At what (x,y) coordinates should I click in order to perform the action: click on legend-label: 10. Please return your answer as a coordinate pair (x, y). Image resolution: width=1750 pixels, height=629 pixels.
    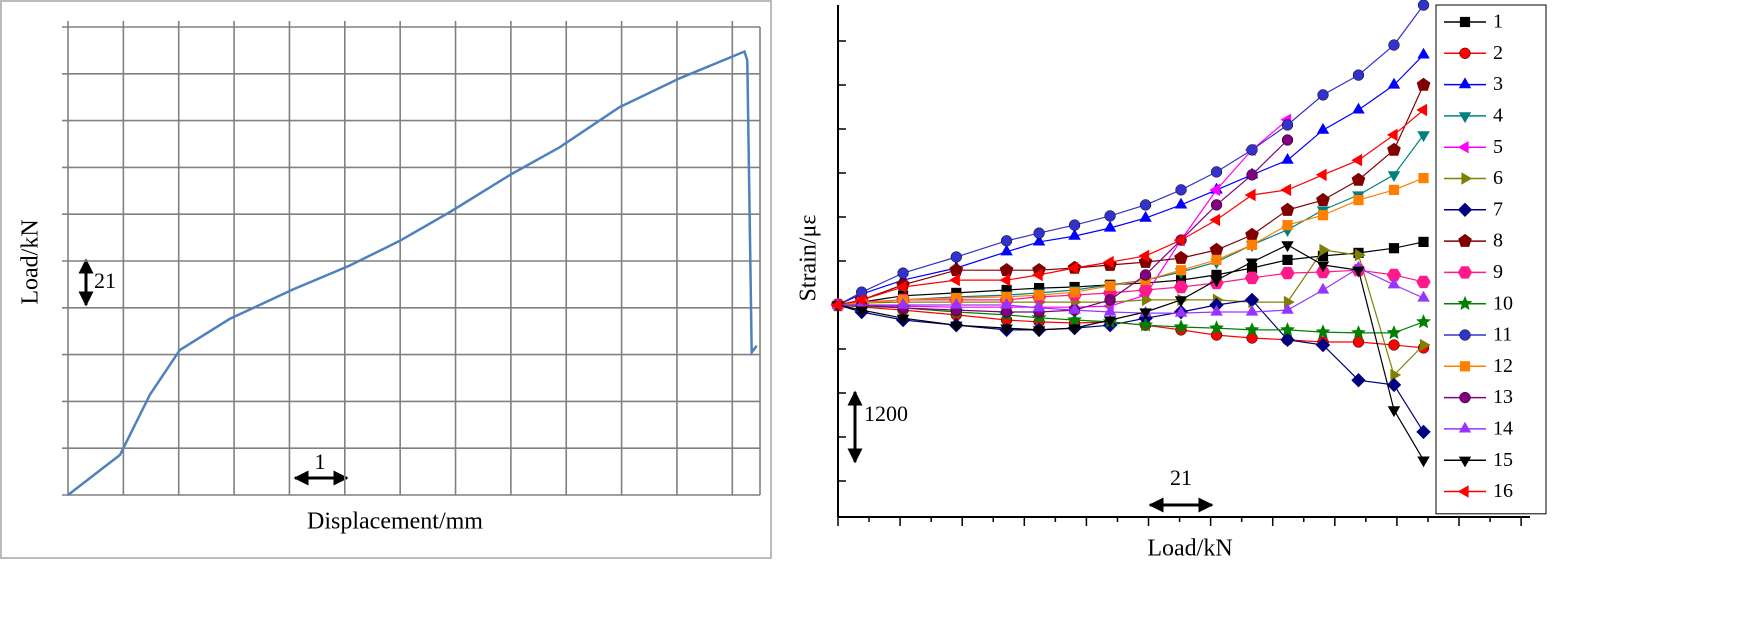
    Looking at the image, I should click on (1503, 303).